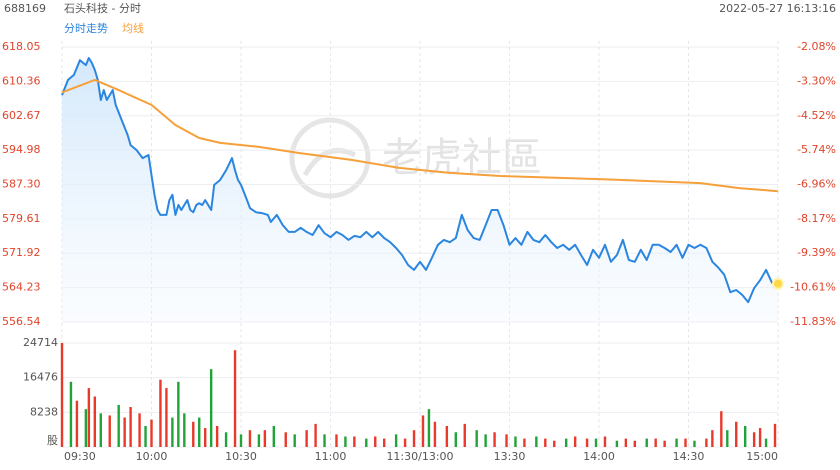 Image resolution: width=840 pixels, height=470 pixels. I want to click on y-tick-label: 564.23, so click(21, 287).